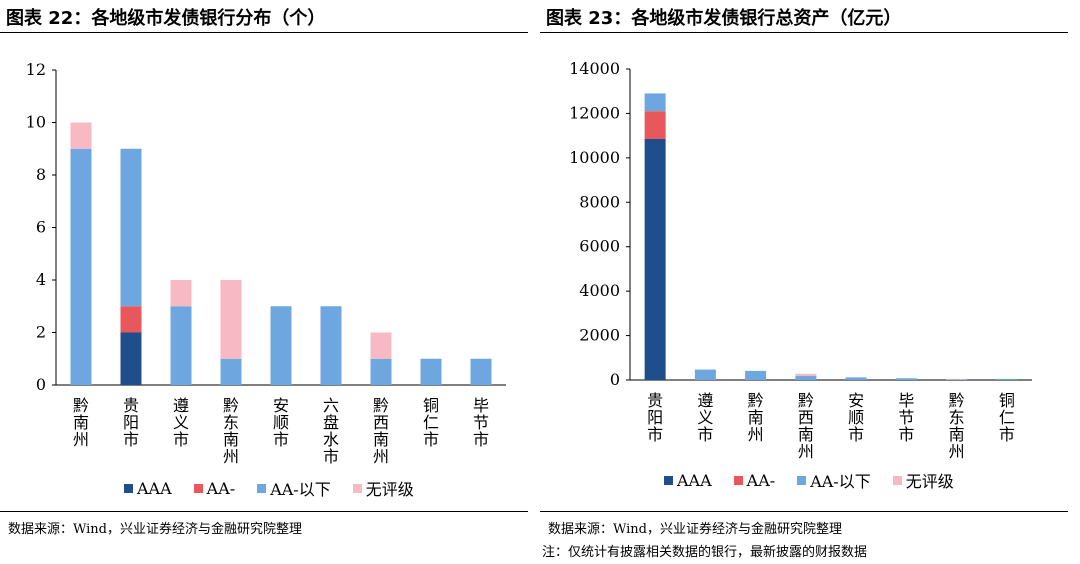  I want to click on y-tick-label: 12, so click(36, 69).